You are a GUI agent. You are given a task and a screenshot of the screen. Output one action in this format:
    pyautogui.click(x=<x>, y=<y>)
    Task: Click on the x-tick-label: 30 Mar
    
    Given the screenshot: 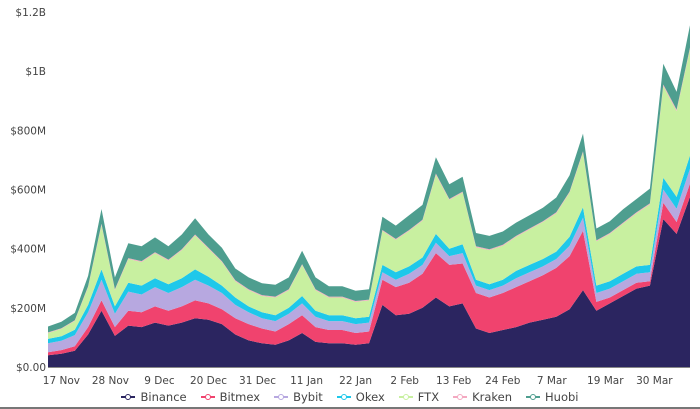 What is the action you would take?
    pyautogui.click(x=654, y=381)
    